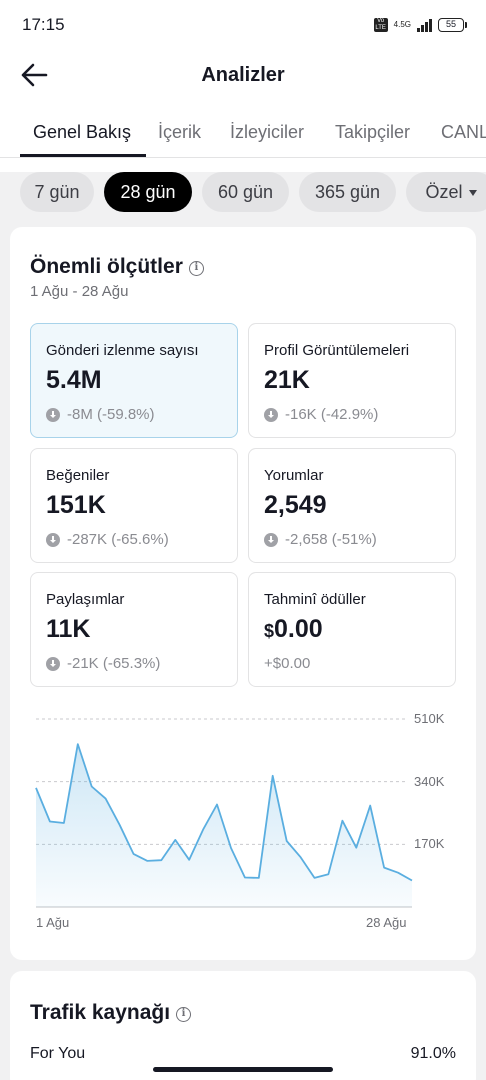  I want to click on page-title: Analizler, so click(243, 75).